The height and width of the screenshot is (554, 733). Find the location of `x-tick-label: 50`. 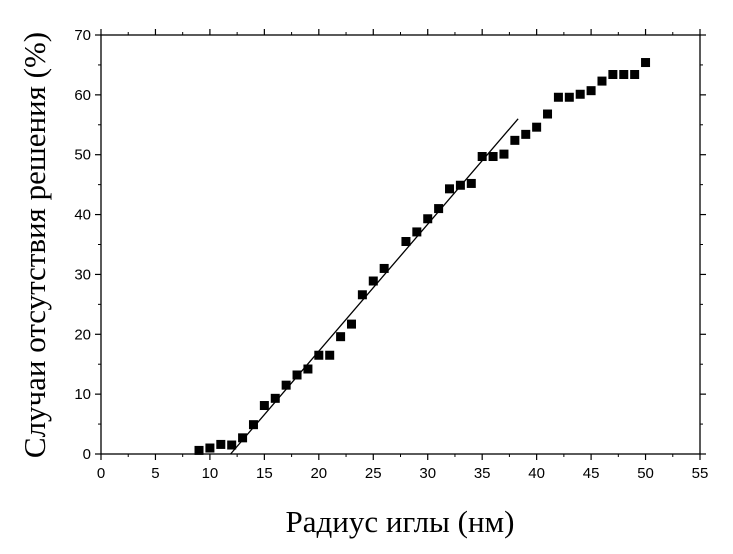

x-tick-label: 50 is located at coordinates (645, 473).